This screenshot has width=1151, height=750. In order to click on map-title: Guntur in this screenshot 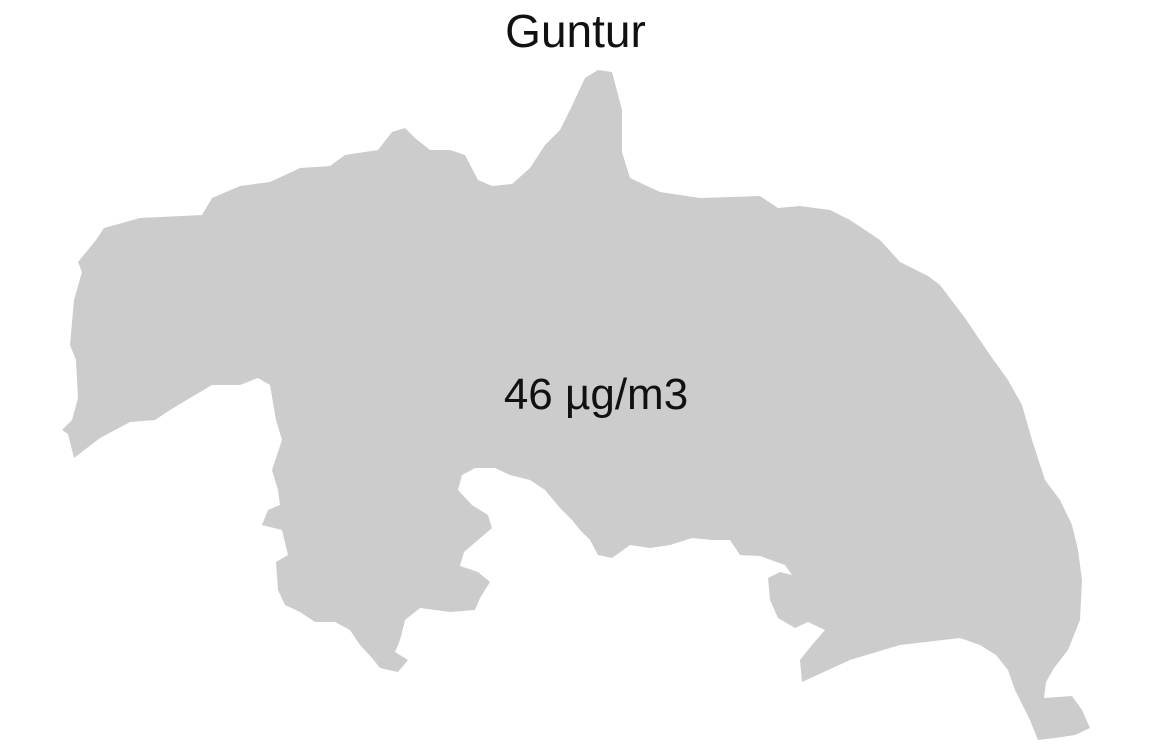, I will do `click(575, 31)`.